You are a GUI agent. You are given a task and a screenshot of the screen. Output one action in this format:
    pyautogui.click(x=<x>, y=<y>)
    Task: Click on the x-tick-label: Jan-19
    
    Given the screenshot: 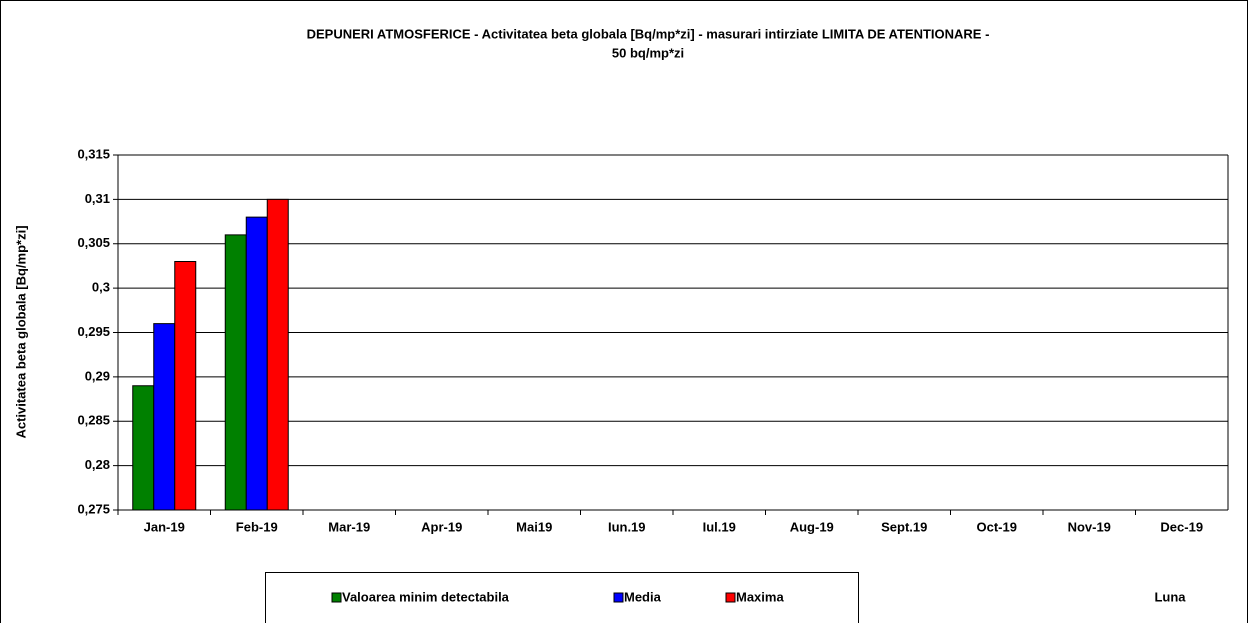 What is the action you would take?
    pyautogui.click(x=164, y=526)
    